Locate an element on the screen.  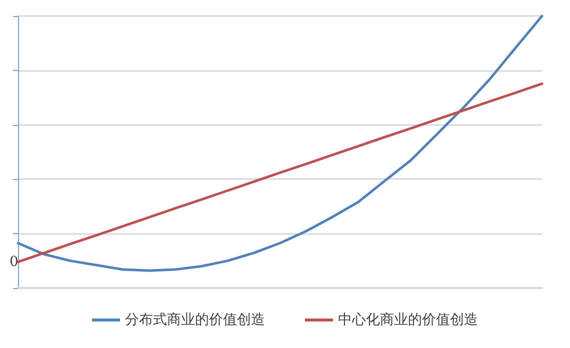
legend-label: 分布式商业的价值创造 is located at coordinates (195, 320).